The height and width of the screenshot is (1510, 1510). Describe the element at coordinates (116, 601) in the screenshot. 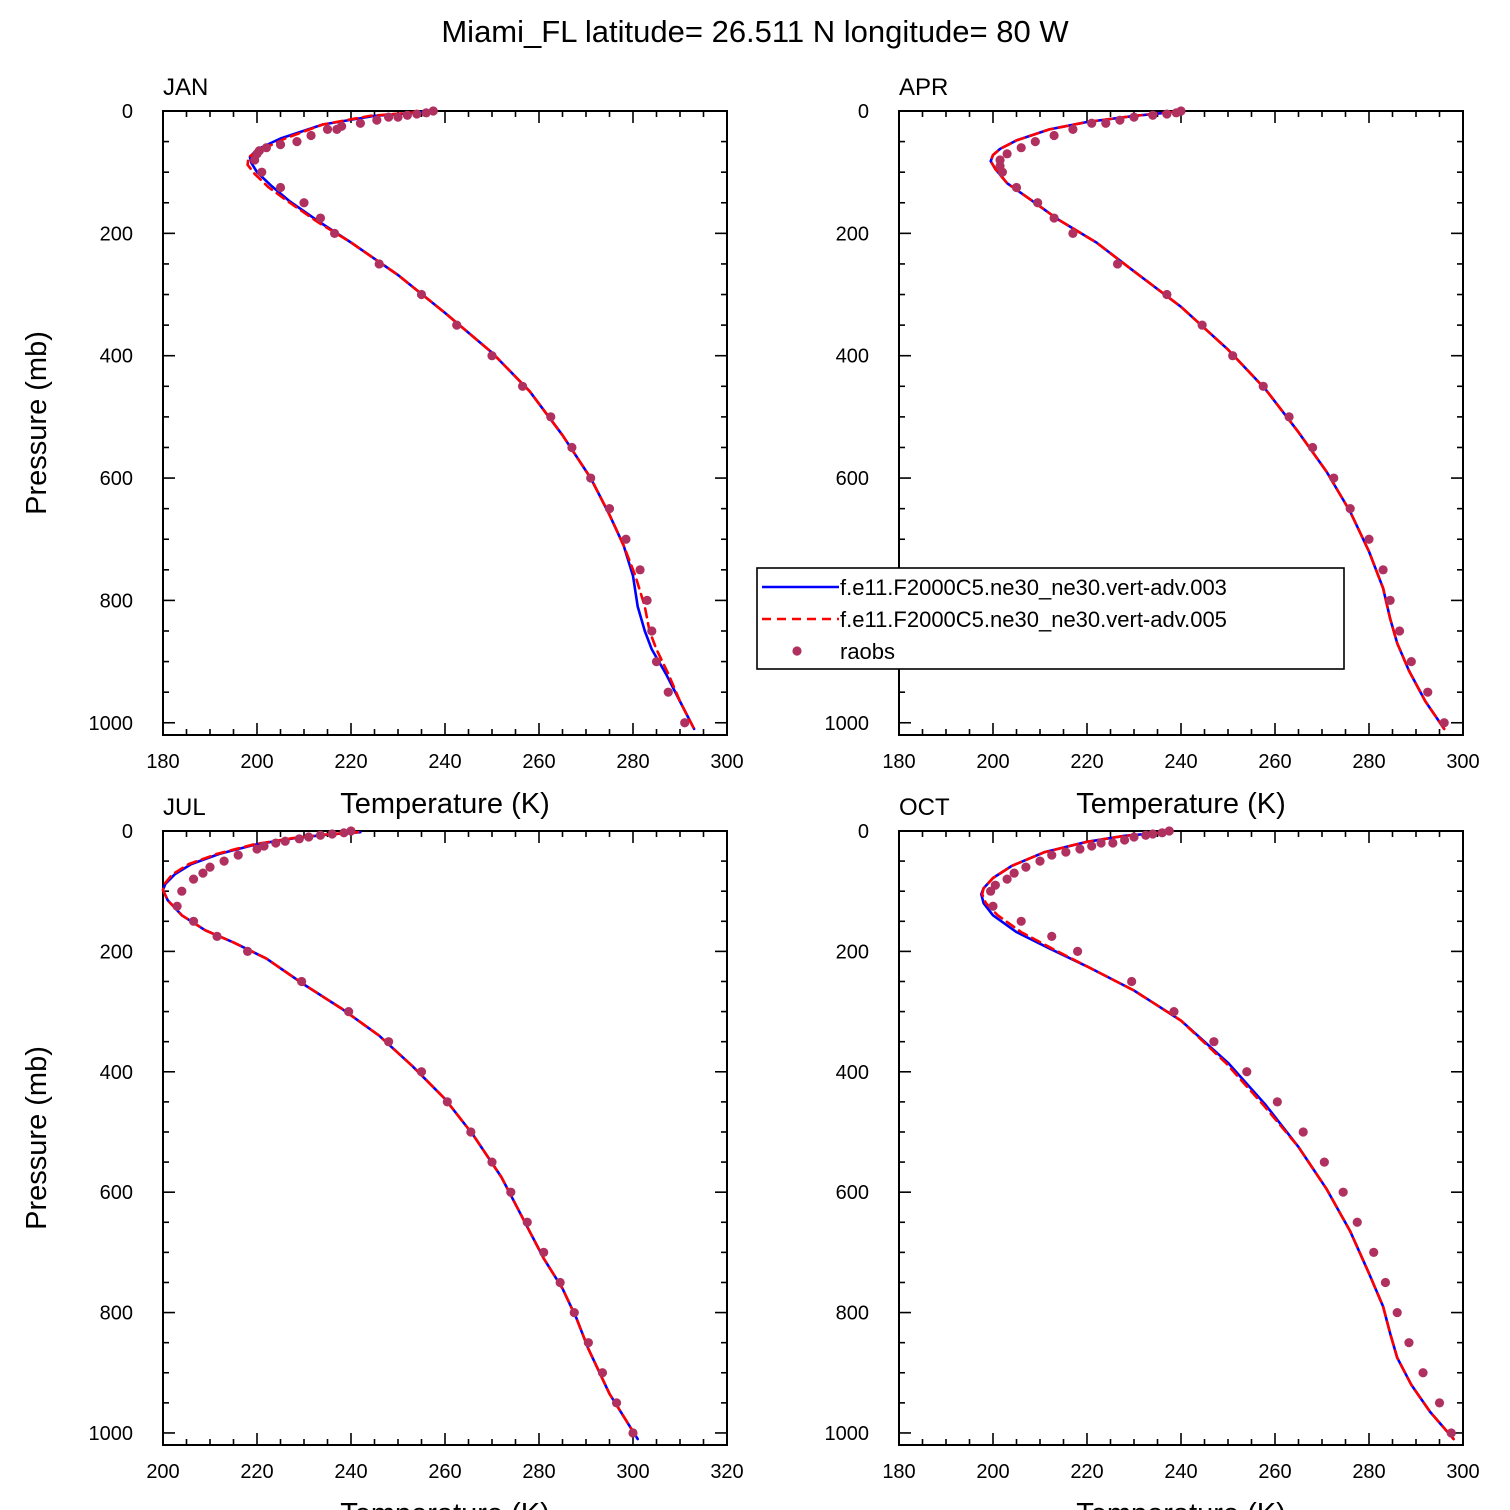

I see `y-tick-label: 800` at that location.